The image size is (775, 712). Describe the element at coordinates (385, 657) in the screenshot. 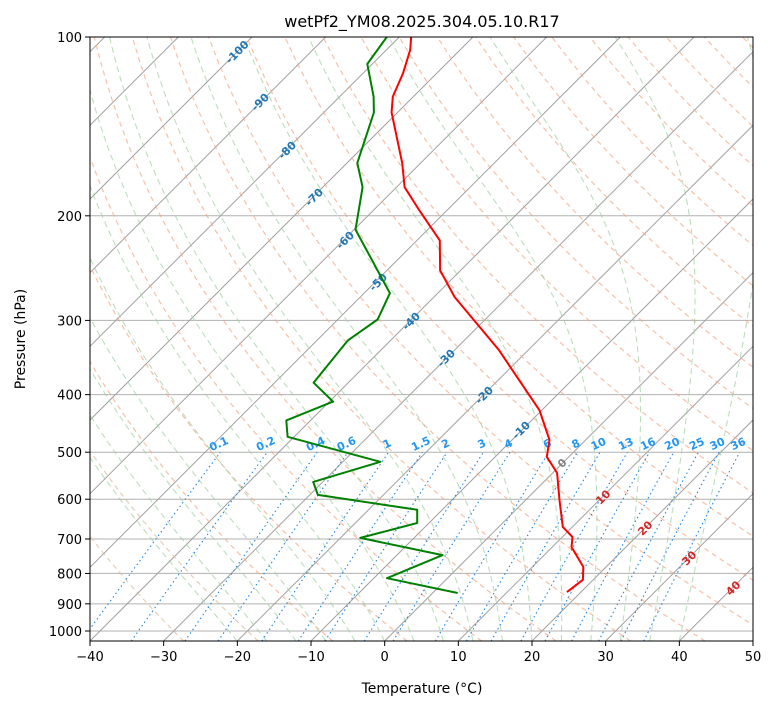

I see `x-tick-label: 0` at that location.